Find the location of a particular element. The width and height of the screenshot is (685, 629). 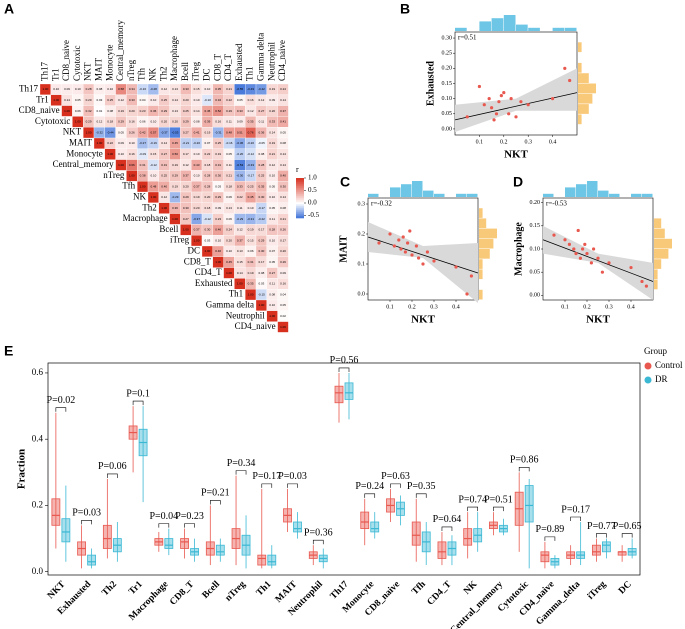

cell-label: 0.17 is located at coordinates (261, 230).